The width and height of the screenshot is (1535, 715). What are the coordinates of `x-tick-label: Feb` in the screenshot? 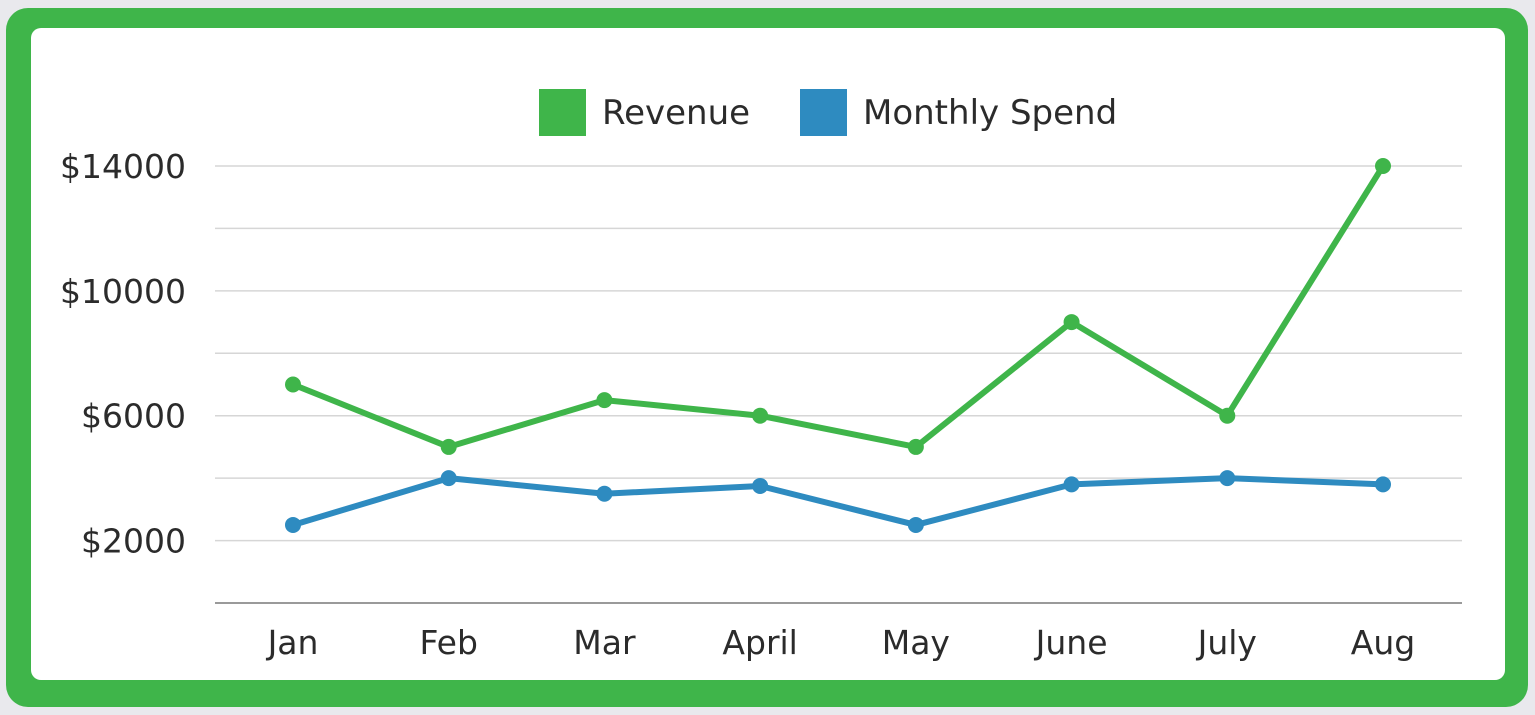 It's located at (448, 642).